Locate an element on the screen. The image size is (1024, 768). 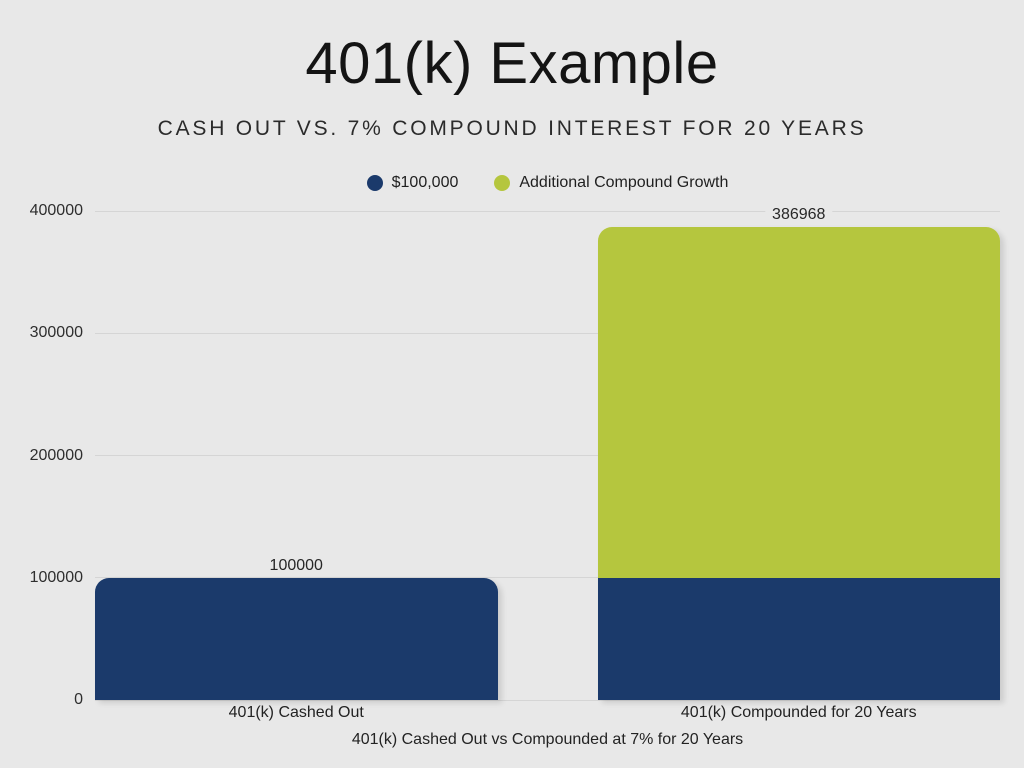
y-tick-label: 0 is located at coordinates (78, 699).